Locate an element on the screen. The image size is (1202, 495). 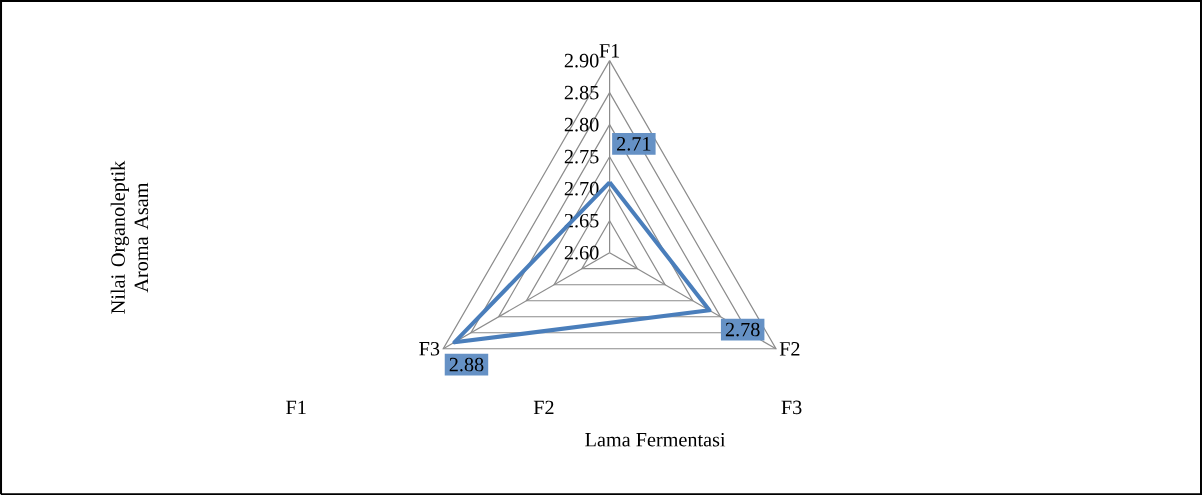
text: Nilai Organoleptik Aroma Asam is located at coordinates (129, 237).